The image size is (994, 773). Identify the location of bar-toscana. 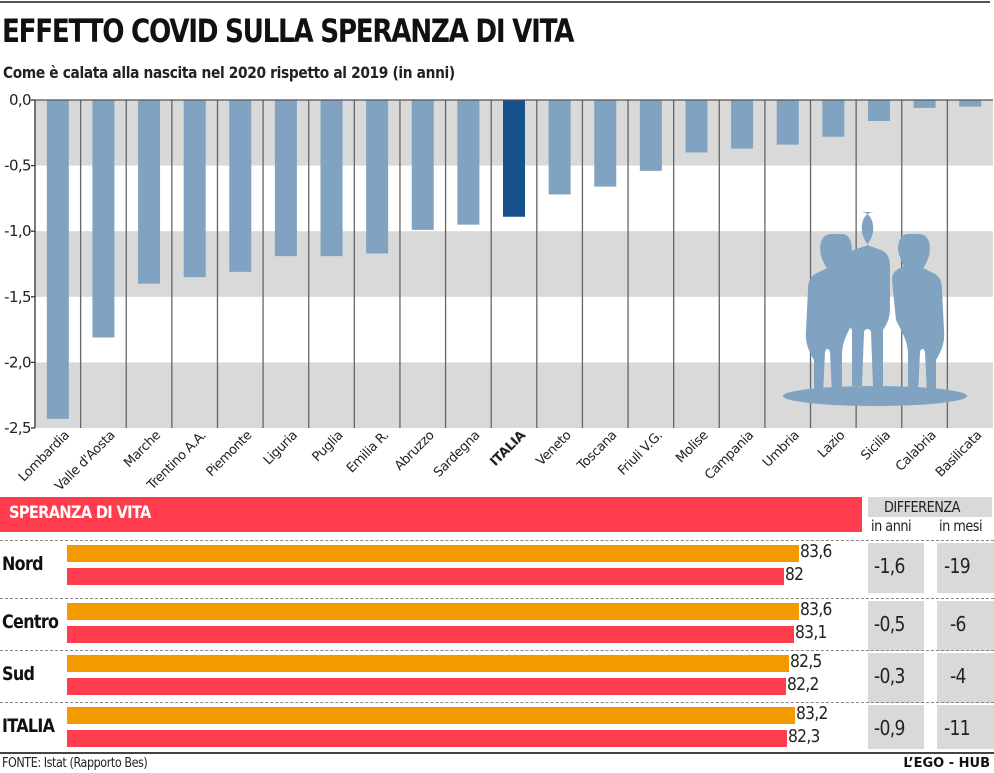
(605, 143).